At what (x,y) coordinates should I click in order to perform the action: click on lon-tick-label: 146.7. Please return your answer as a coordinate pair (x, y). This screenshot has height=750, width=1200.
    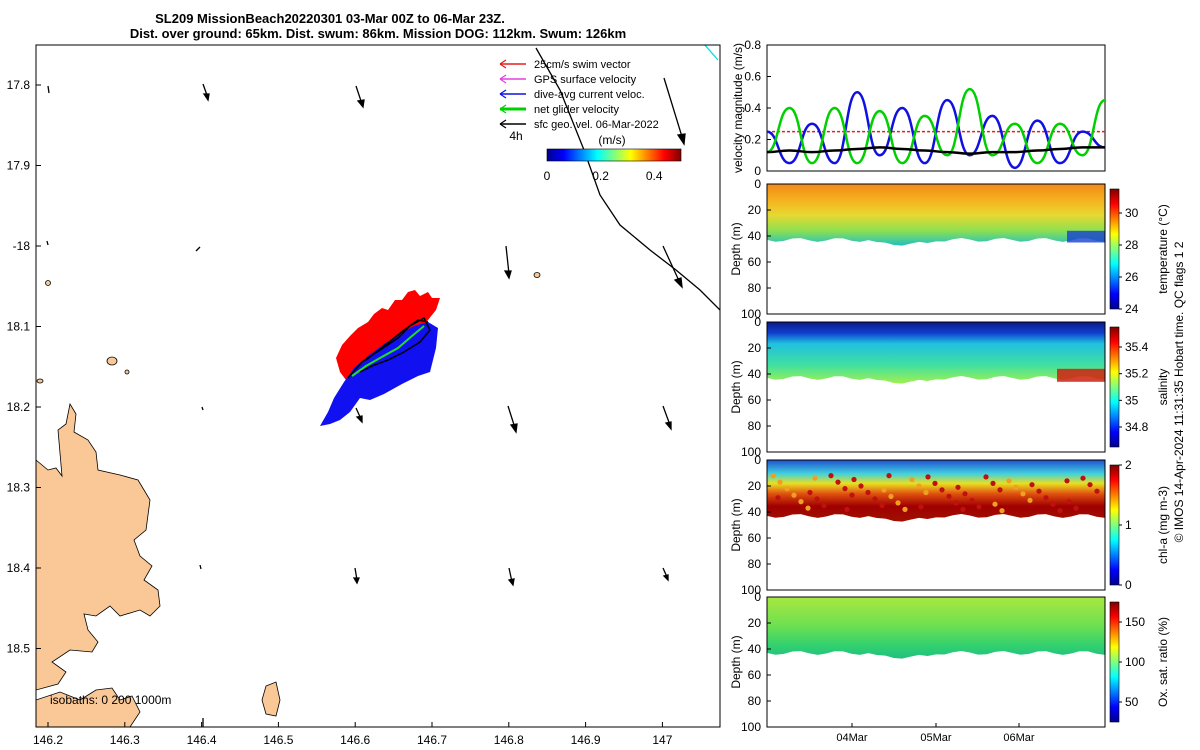
    Looking at the image, I should click on (432, 740).